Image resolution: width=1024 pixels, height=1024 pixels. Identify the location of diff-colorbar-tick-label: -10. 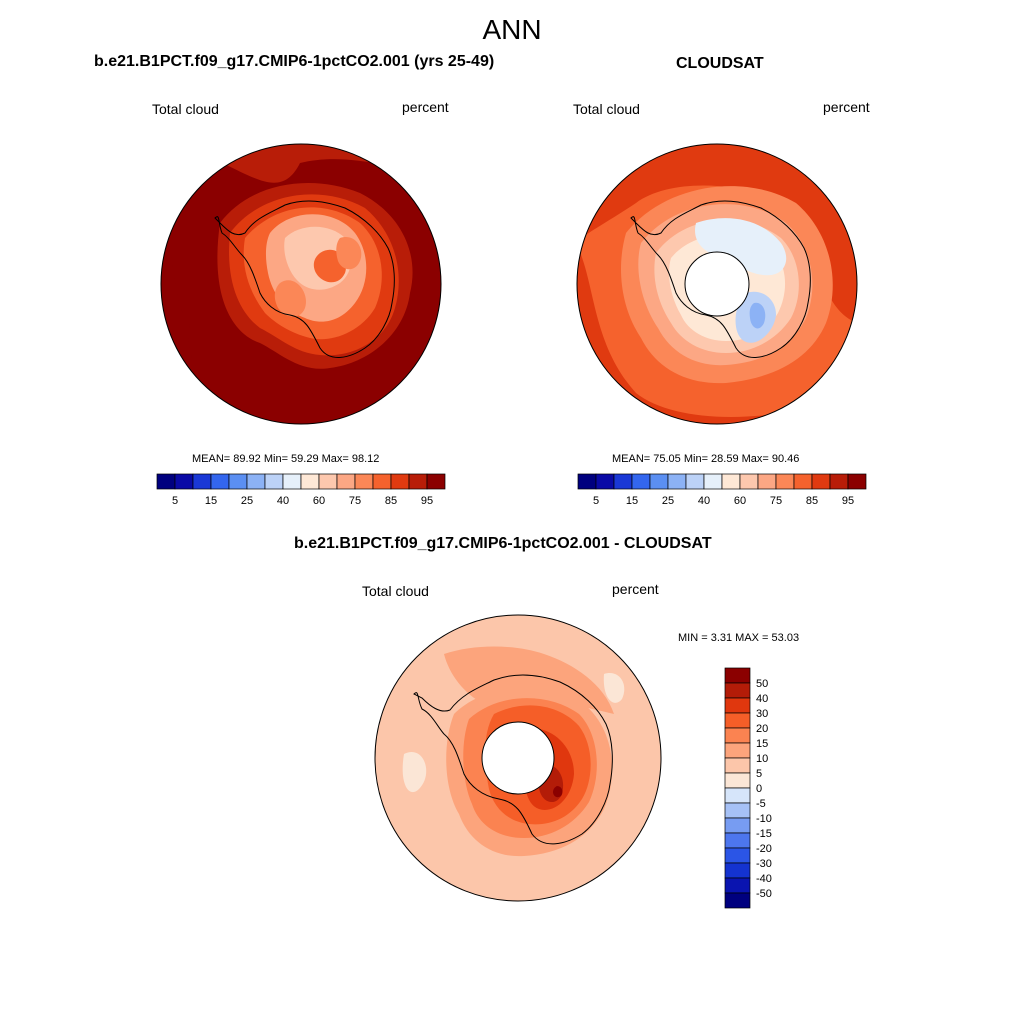
(764, 819).